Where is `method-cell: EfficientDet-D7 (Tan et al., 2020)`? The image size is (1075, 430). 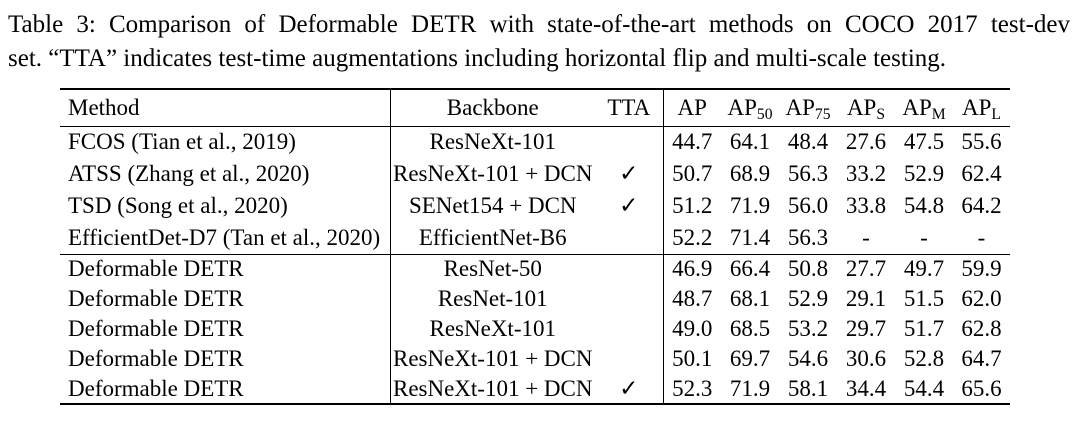
method-cell: EfficientDet-D7 (Tan et al., 2020) is located at coordinates (225, 238).